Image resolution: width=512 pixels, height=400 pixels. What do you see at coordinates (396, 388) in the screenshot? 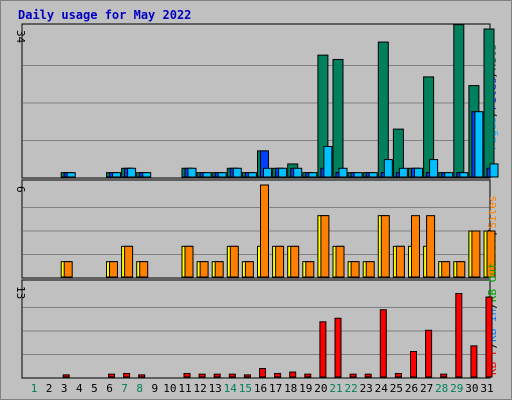
I see `x-tick-label: 25` at bounding box center [396, 388].